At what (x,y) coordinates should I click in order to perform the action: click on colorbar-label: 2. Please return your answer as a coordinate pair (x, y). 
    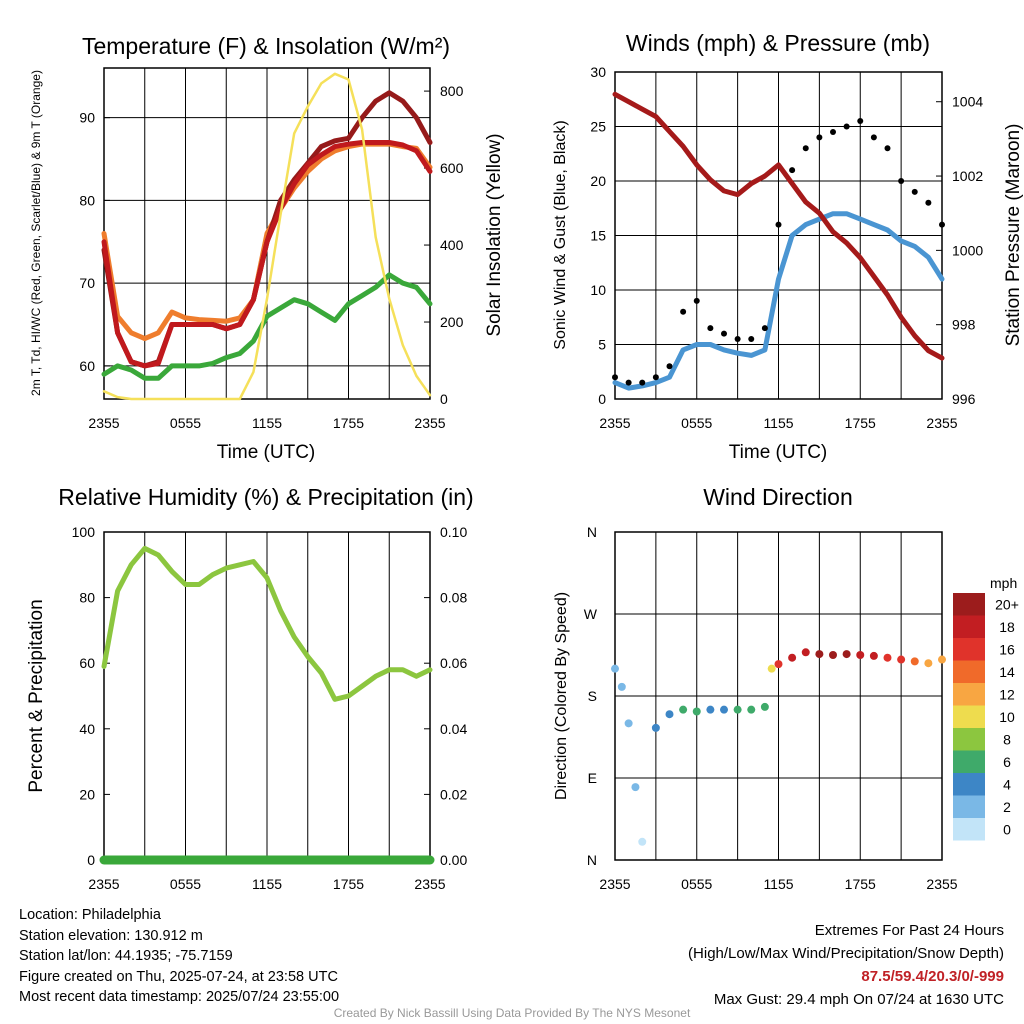
    Looking at the image, I should click on (1007, 807).